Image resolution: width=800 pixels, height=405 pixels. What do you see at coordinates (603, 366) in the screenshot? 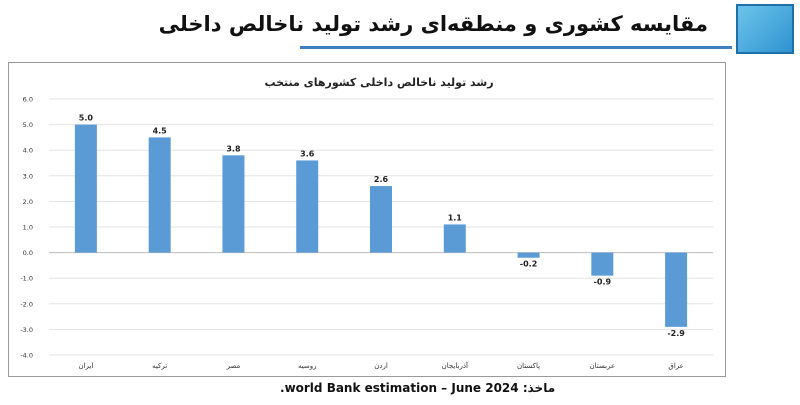
I see `x-tick-label: عربستان` at bounding box center [603, 366].